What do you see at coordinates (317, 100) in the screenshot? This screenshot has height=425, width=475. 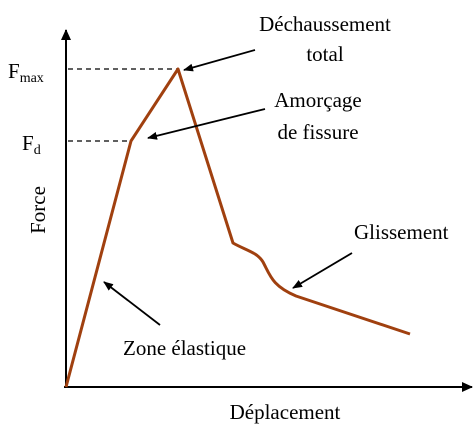 I see `annotation: Amorçage` at bounding box center [317, 100].